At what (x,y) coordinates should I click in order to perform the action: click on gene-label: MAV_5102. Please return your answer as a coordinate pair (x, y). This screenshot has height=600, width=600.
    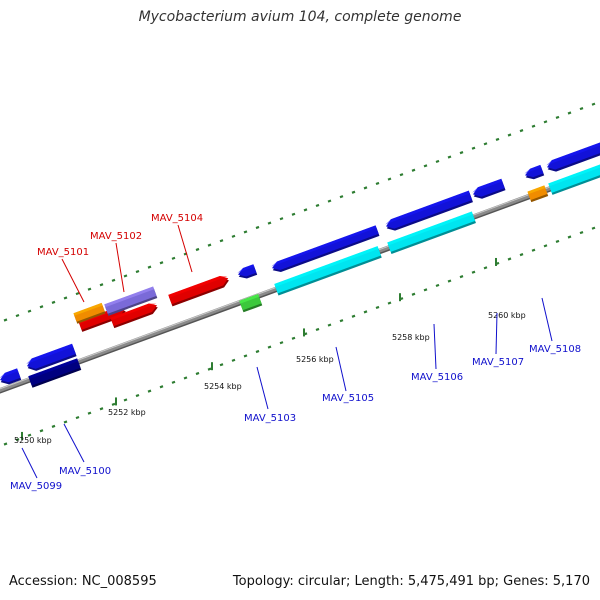
    Looking at the image, I should click on (116, 236).